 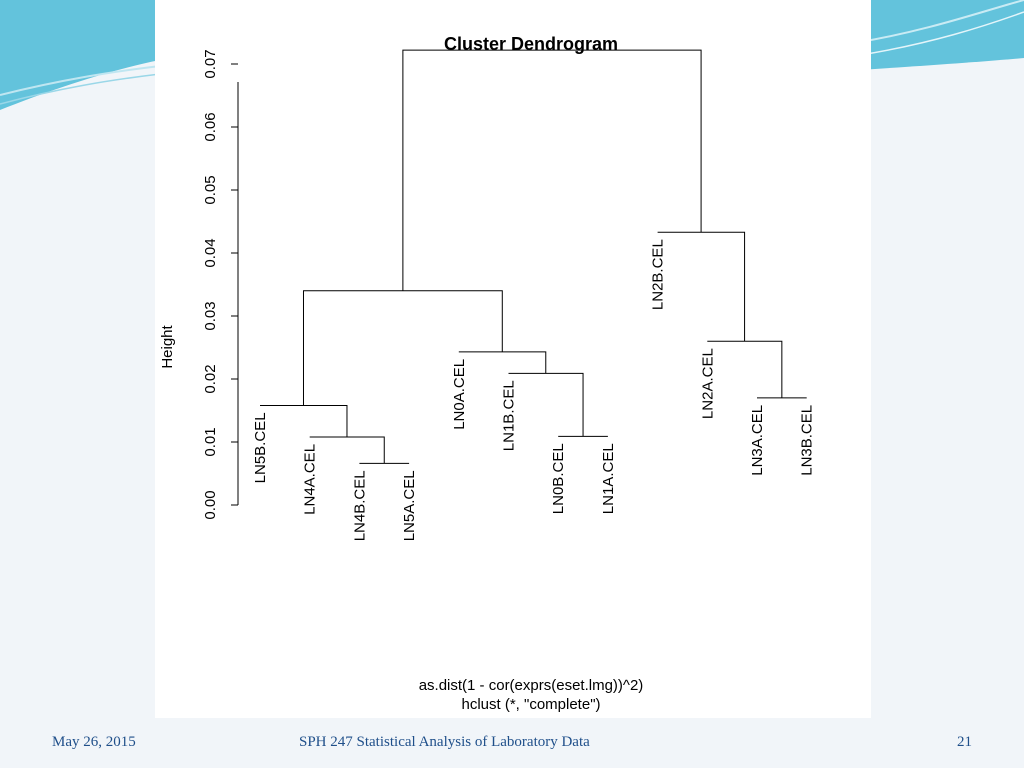 What do you see at coordinates (459, 394) in the screenshot?
I see `leaf-label: LN0A.CEL` at bounding box center [459, 394].